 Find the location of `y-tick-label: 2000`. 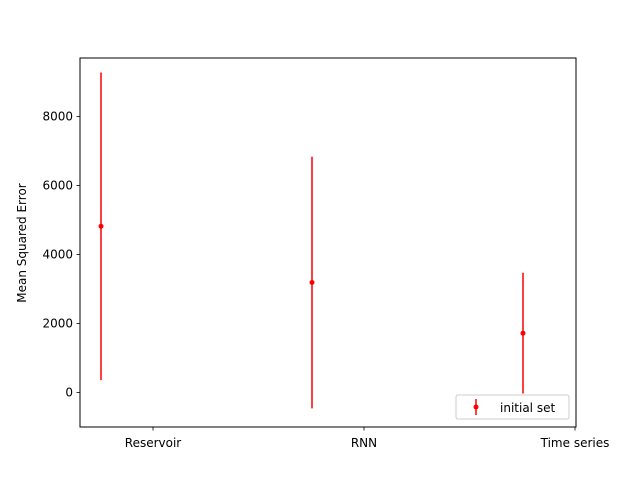

y-tick-label: 2000 is located at coordinates (57, 324).